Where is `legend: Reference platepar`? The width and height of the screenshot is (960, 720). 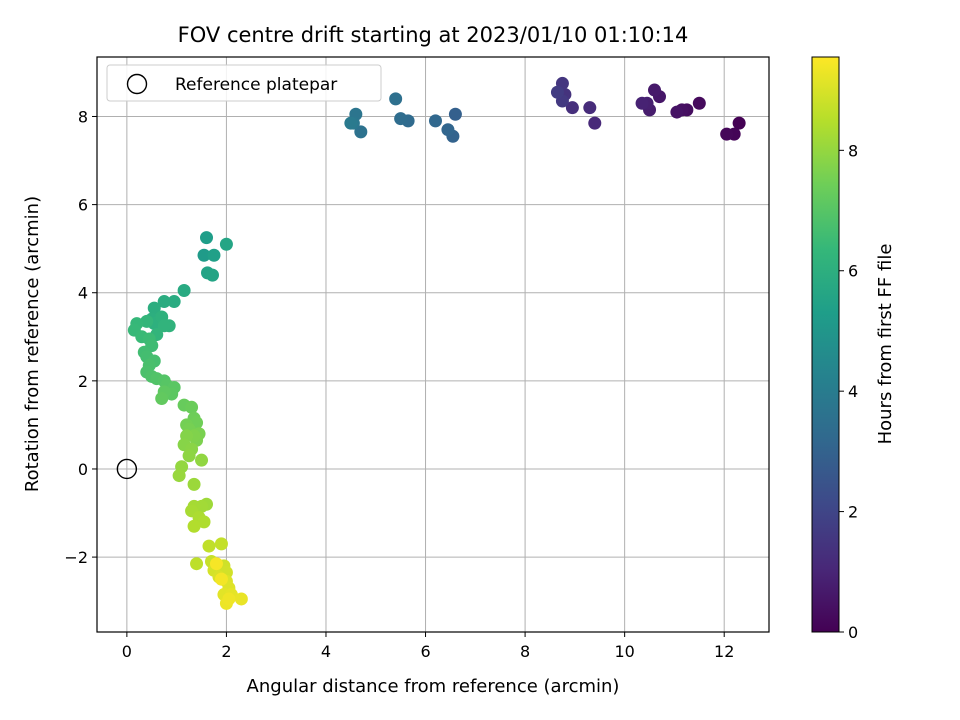
legend: Reference platepar is located at coordinates (244, 83).